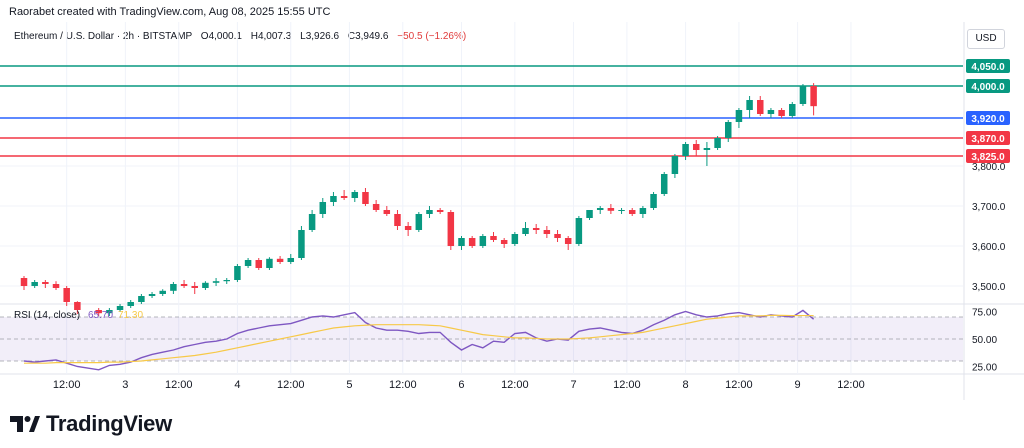 This screenshot has height=448, width=1024. What do you see at coordinates (125, 385) in the screenshot?
I see `x-tick-label: 3` at bounding box center [125, 385].